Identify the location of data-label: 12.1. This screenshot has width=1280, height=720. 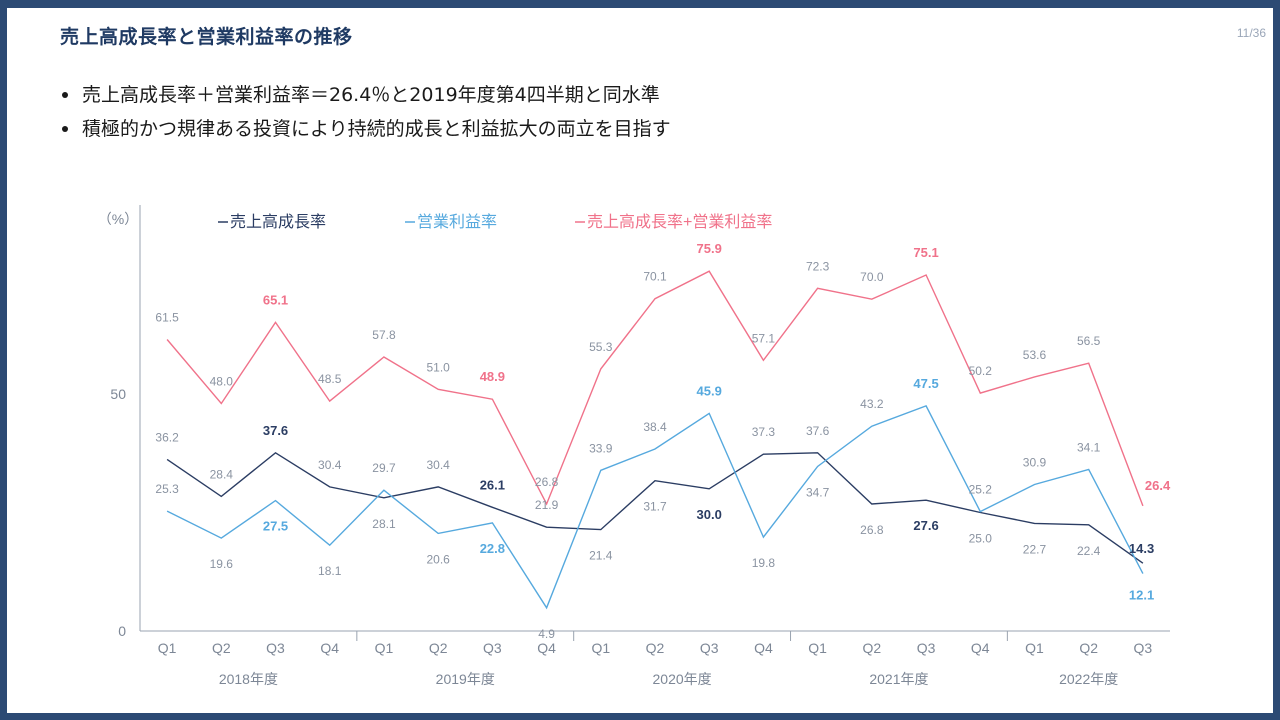
(1141, 595).